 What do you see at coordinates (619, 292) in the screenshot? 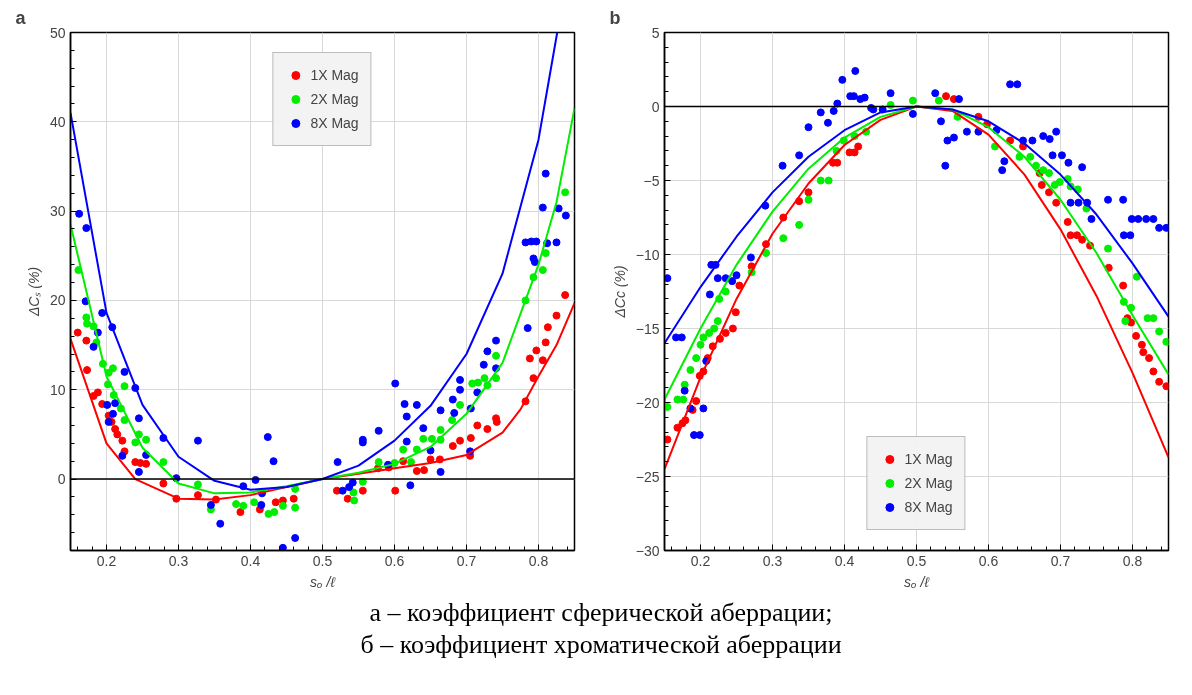
I see `y-axis-title: ΔCc (%)` at bounding box center [619, 292].